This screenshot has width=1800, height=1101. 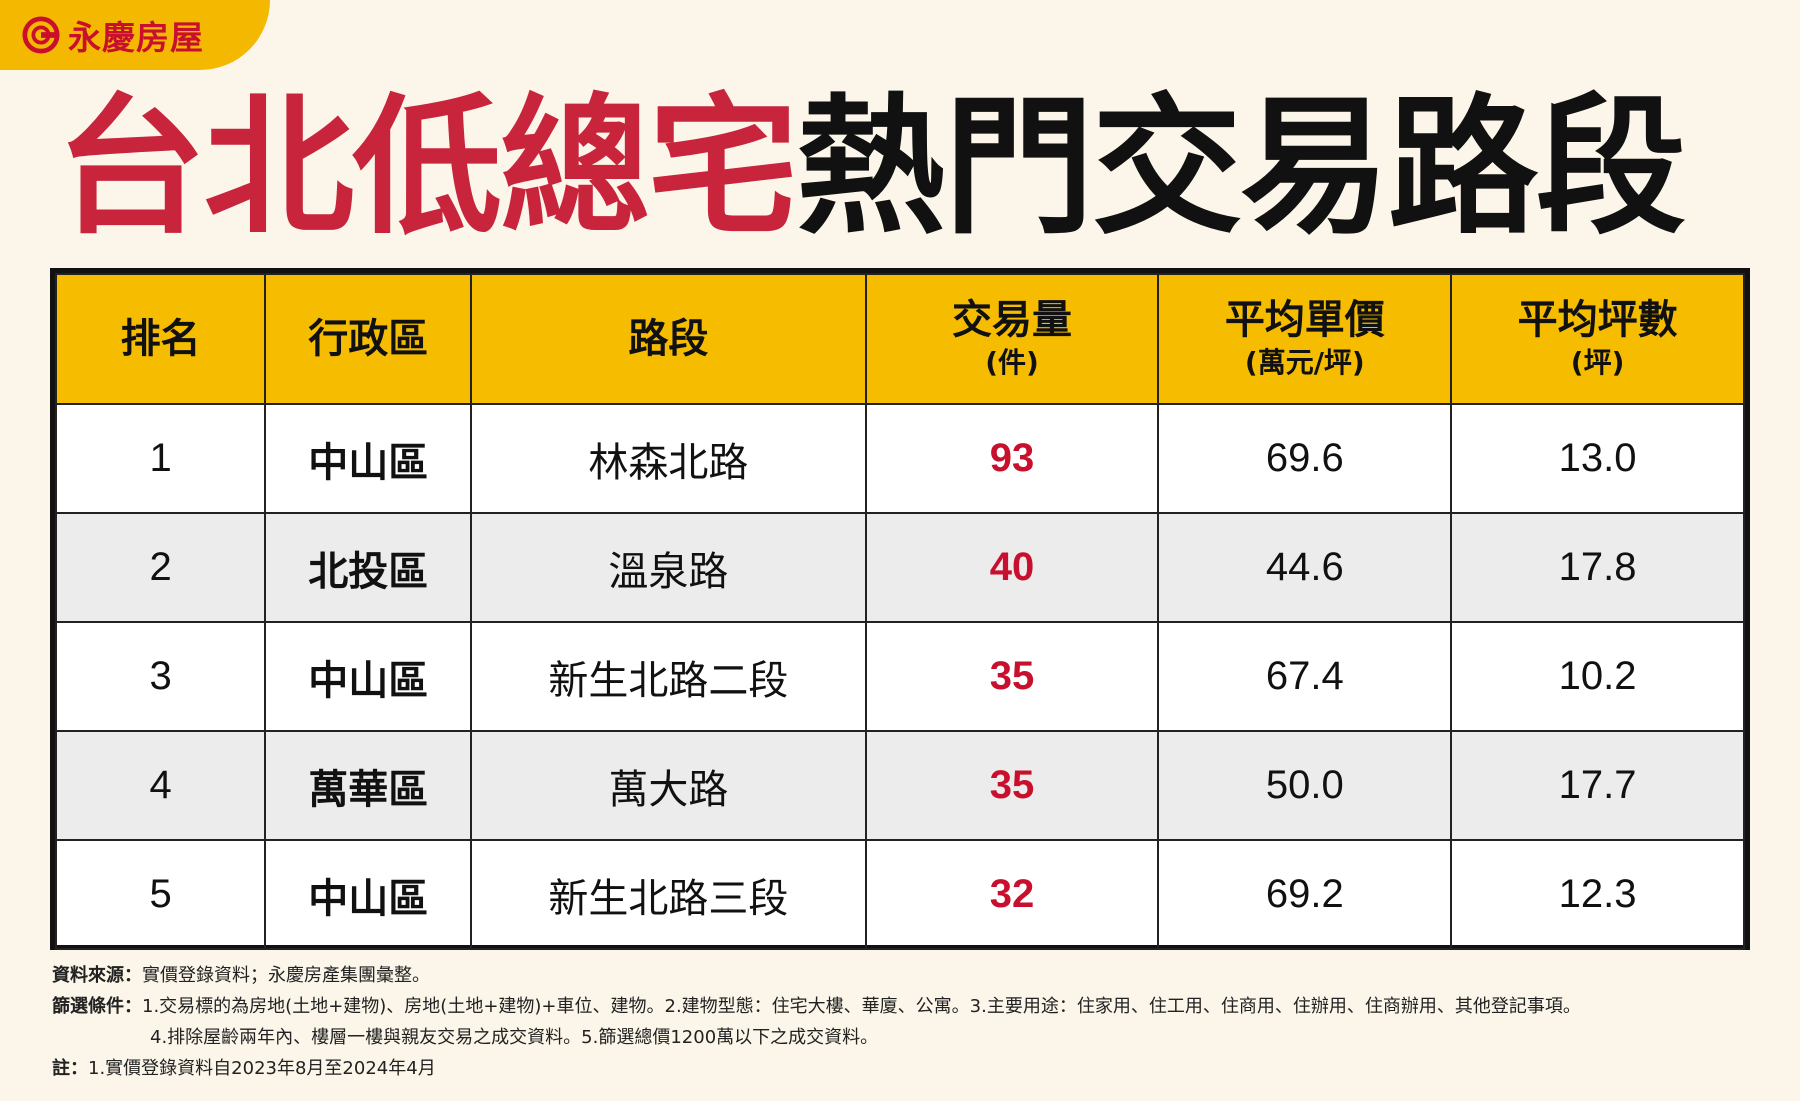 I want to click on header-district: 行政區, so click(x=368, y=339).